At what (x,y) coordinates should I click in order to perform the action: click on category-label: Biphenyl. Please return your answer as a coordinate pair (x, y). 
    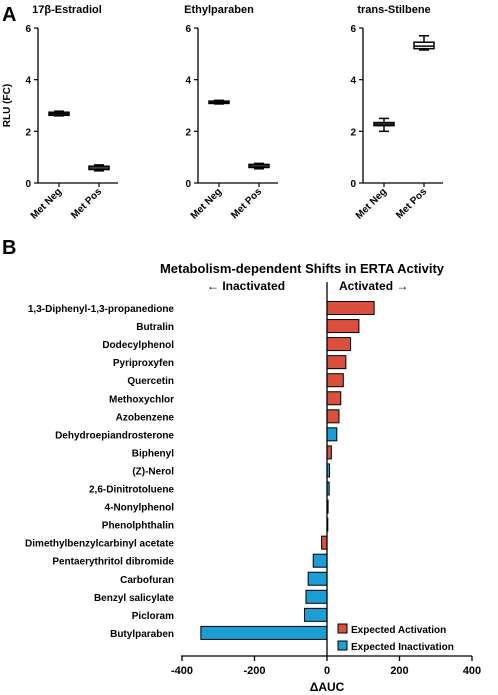
    Looking at the image, I should click on (153, 453).